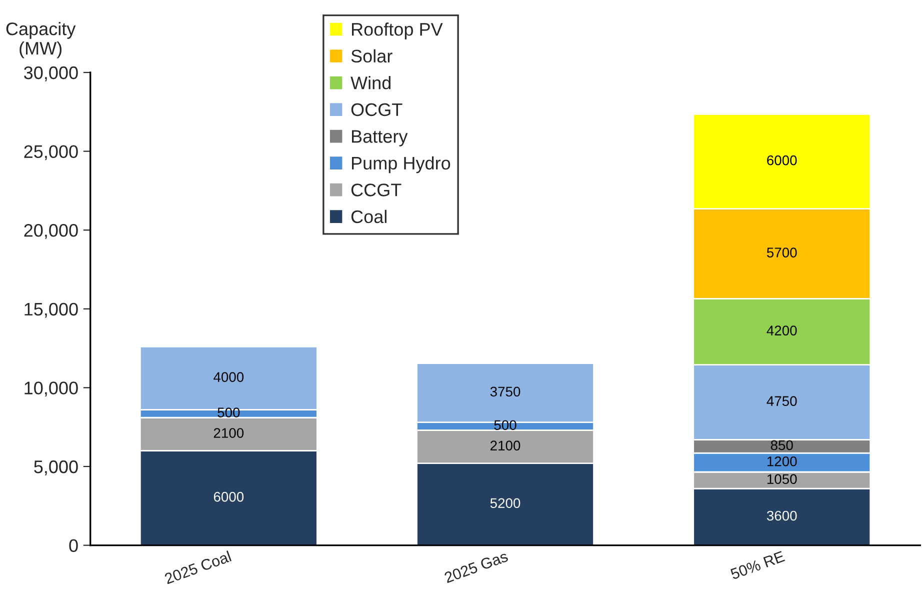 This screenshot has width=922, height=594. I want to click on legend-label: Wind, so click(370, 83).